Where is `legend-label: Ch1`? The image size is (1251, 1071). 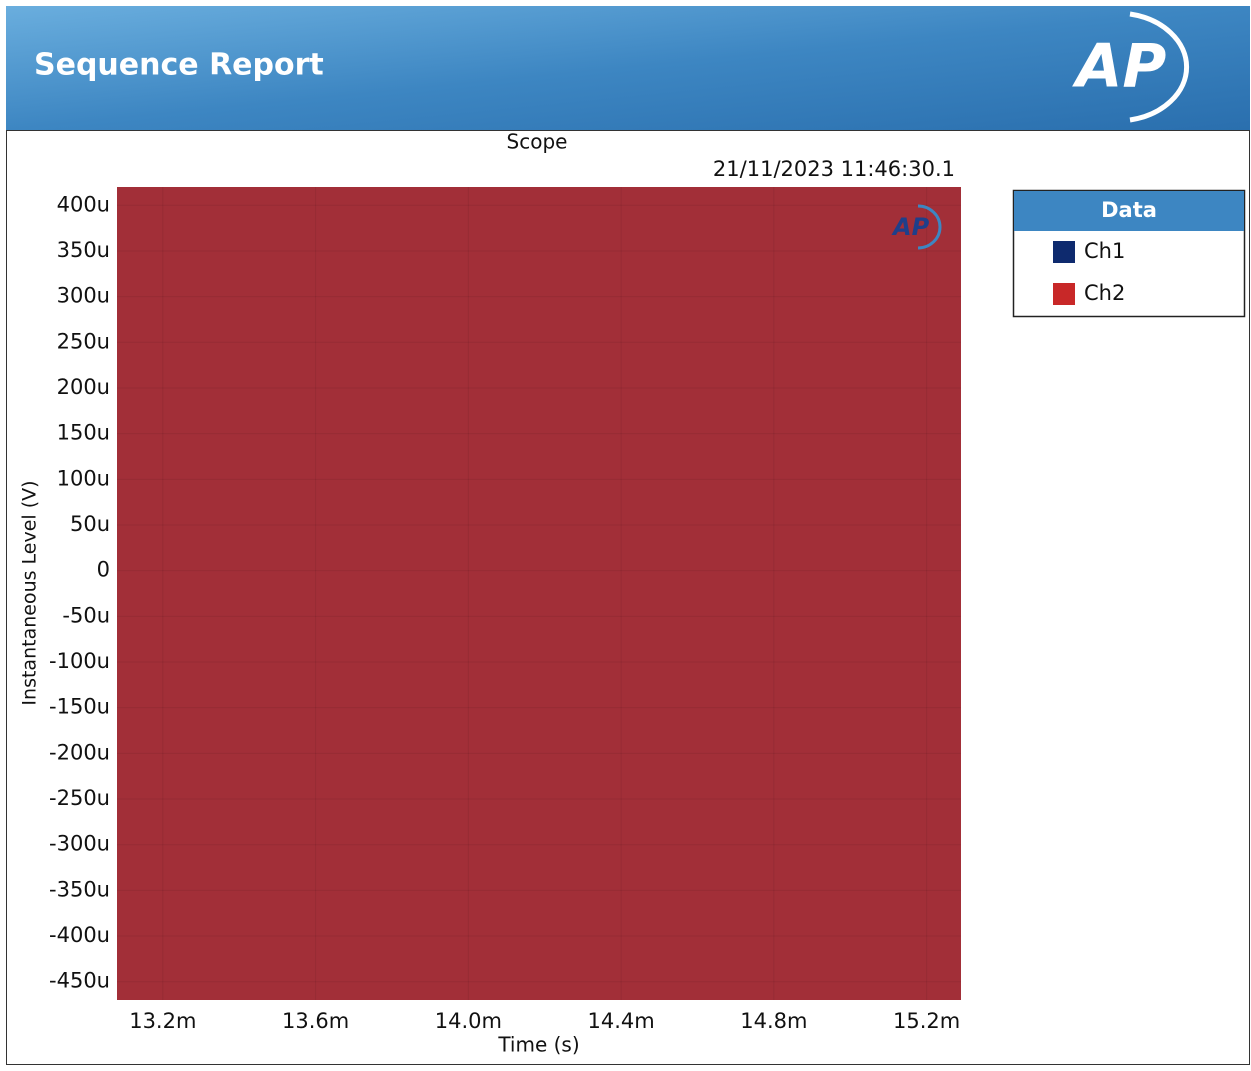 legend-label: Ch1 is located at coordinates (1104, 251).